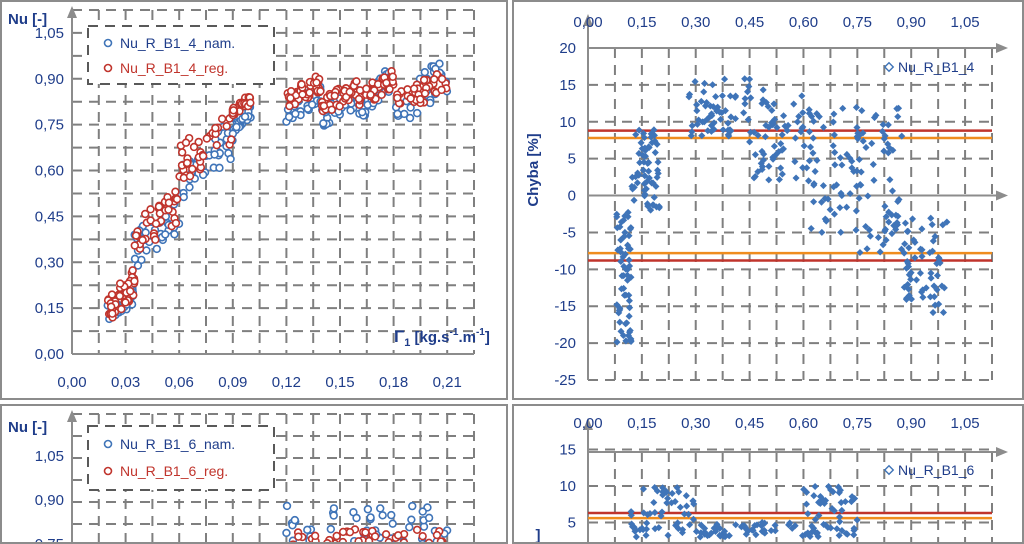 This screenshot has height=544, width=1024. I want to click on p3-legend-nam: Nu_R_B1_6_nam., so click(177, 444).